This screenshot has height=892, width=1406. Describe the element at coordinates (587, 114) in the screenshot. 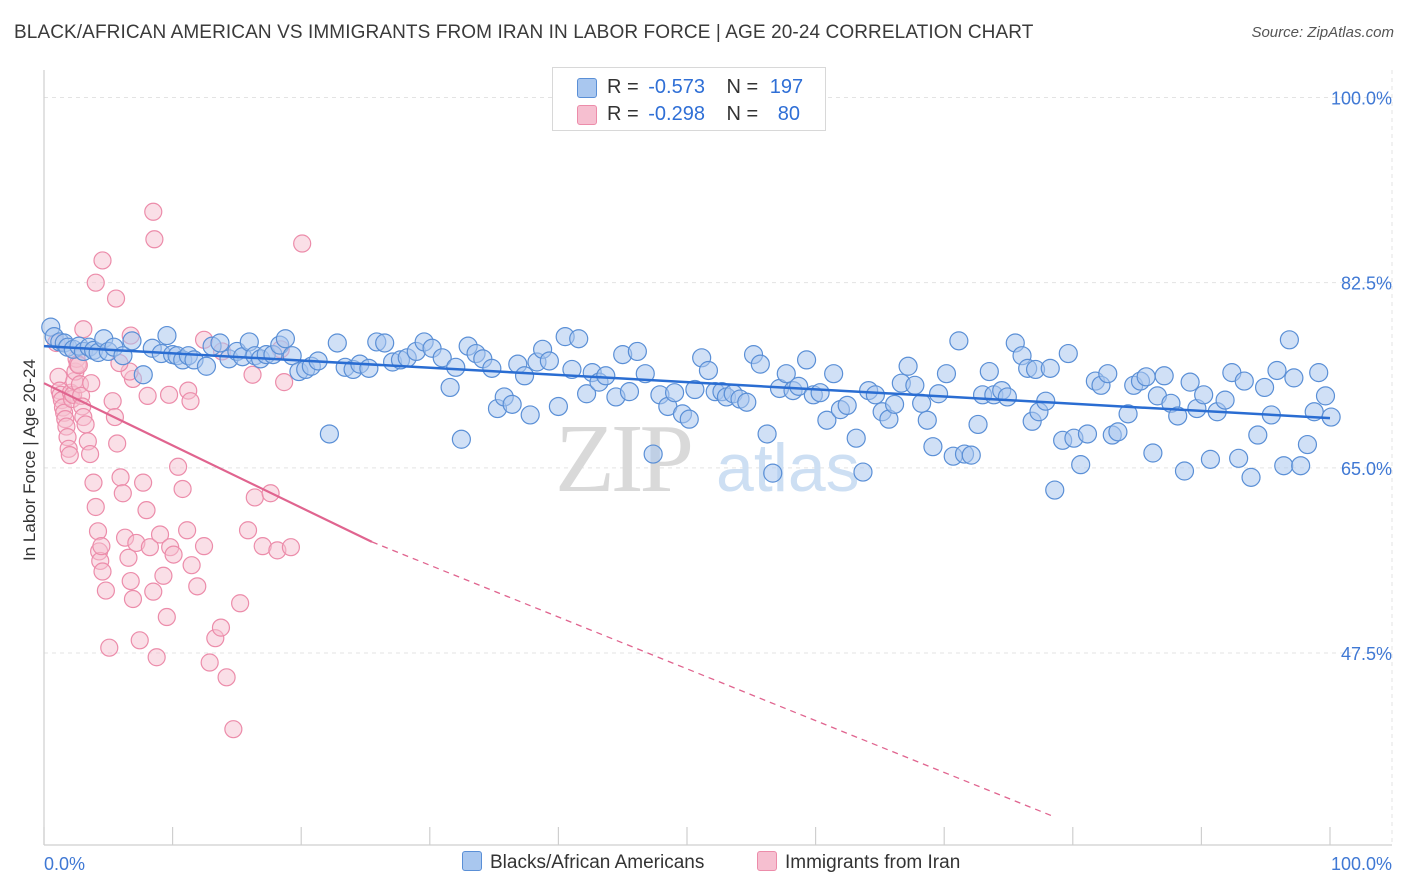

I see `legend-swatch-iran` at that location.